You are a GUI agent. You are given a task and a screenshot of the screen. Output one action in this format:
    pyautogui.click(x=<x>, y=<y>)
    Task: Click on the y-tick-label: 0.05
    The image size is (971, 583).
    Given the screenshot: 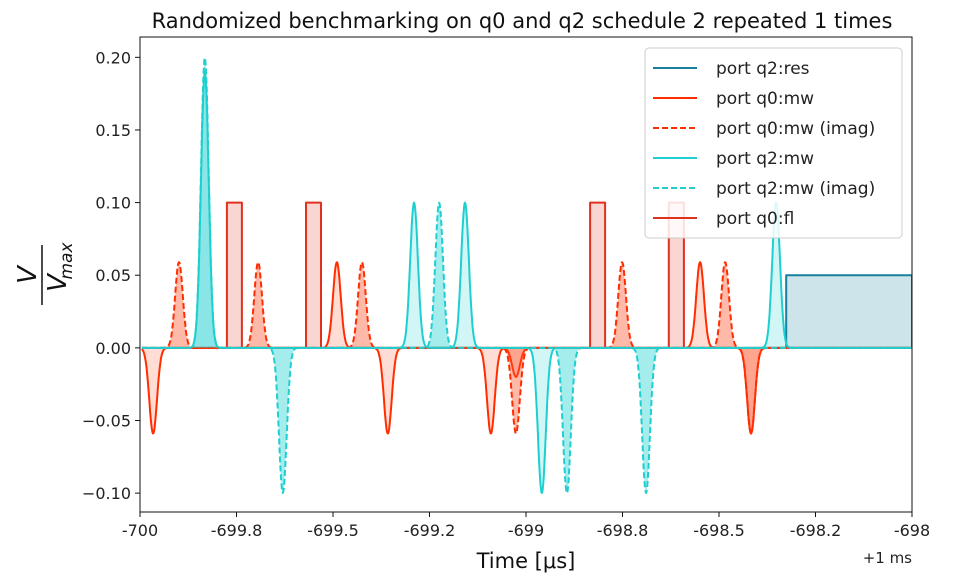 What is the action you would take?
    pyautogui.click(x=113, y=275)
    